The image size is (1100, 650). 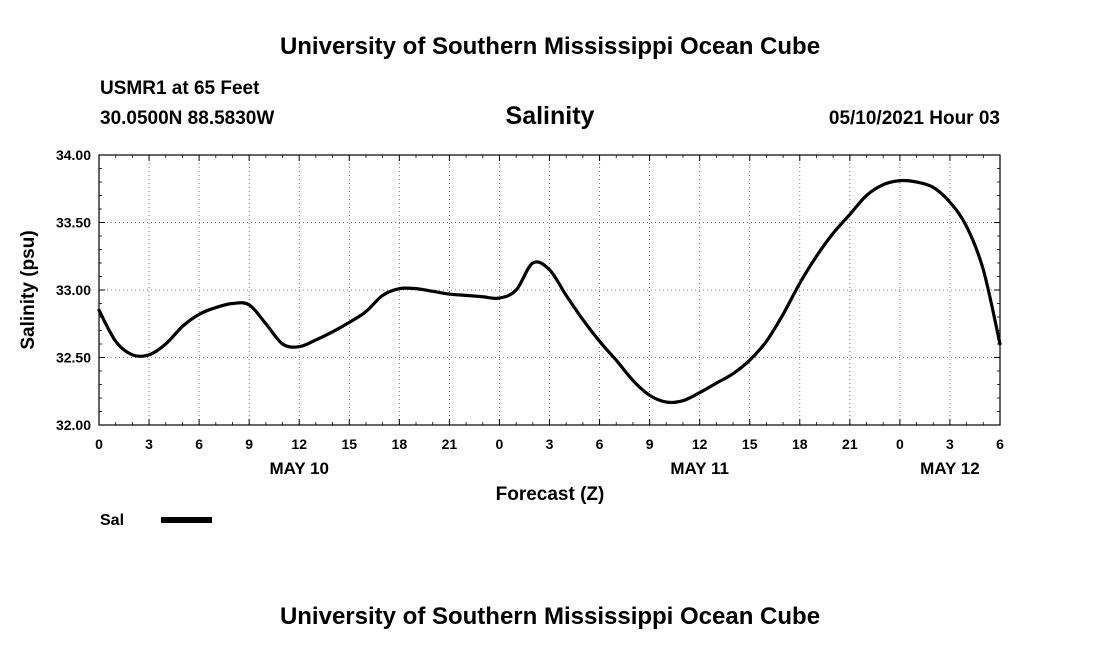 I want to click on y-tick-label: 33.50, so click(x=73, y=223).